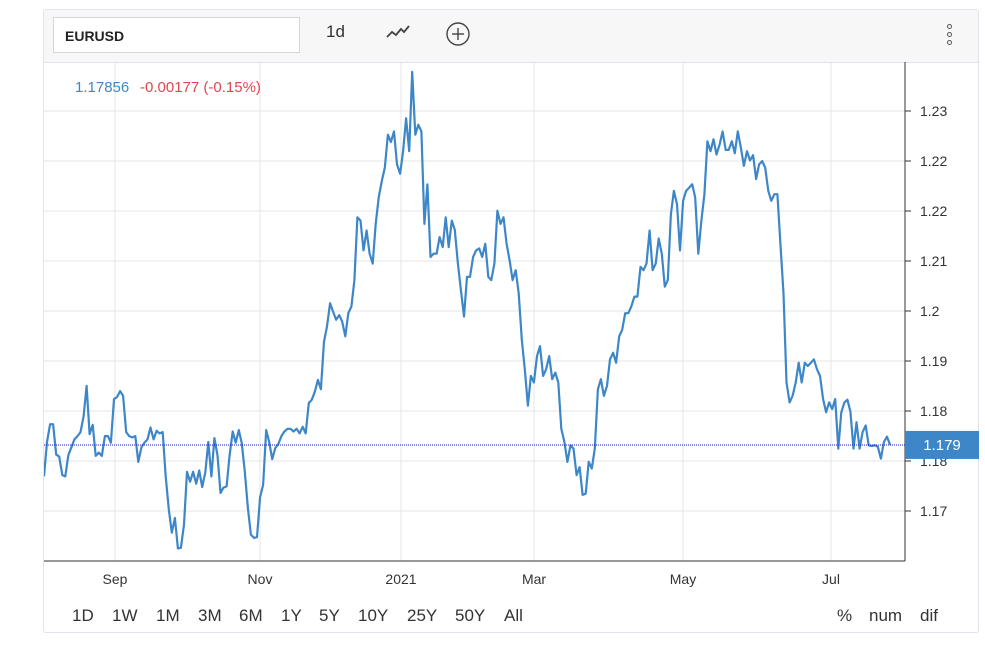  Describe the element at coordinates (511, 36) in the screenshot. I see `chart-toolbar: EURUSD 1d` at that location.